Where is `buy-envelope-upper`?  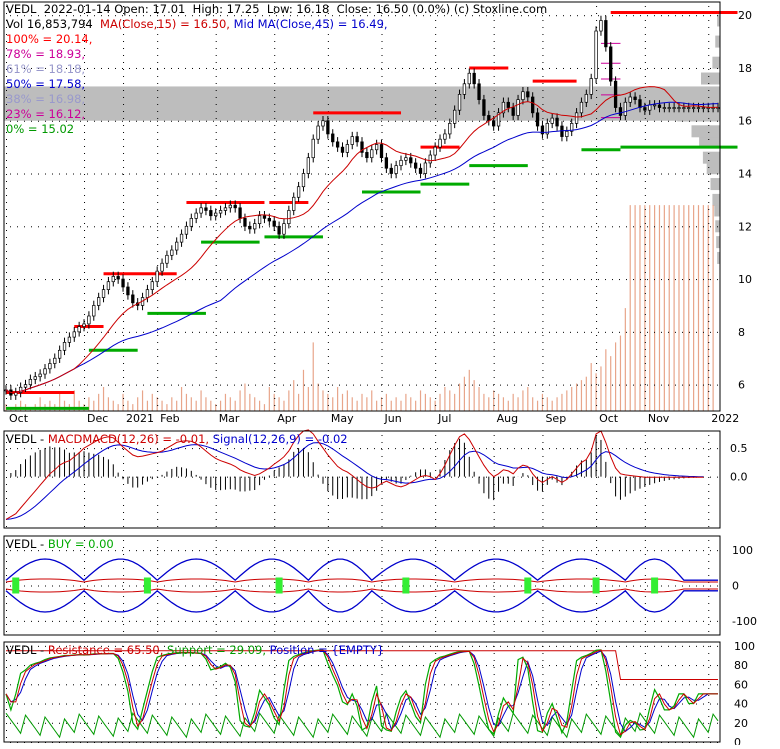
buy-envelope-upper is located at coordinates (361, 570).